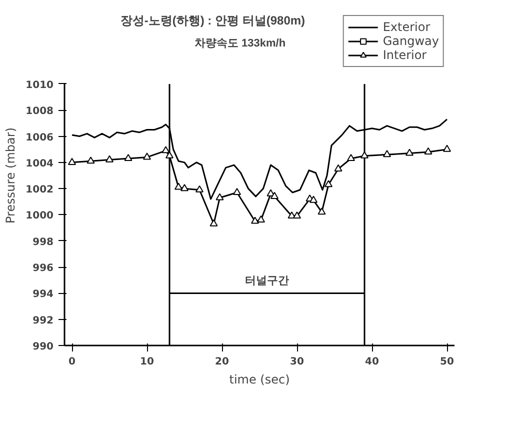  I want to click on legend-label: Exterior, so click(406, 27).